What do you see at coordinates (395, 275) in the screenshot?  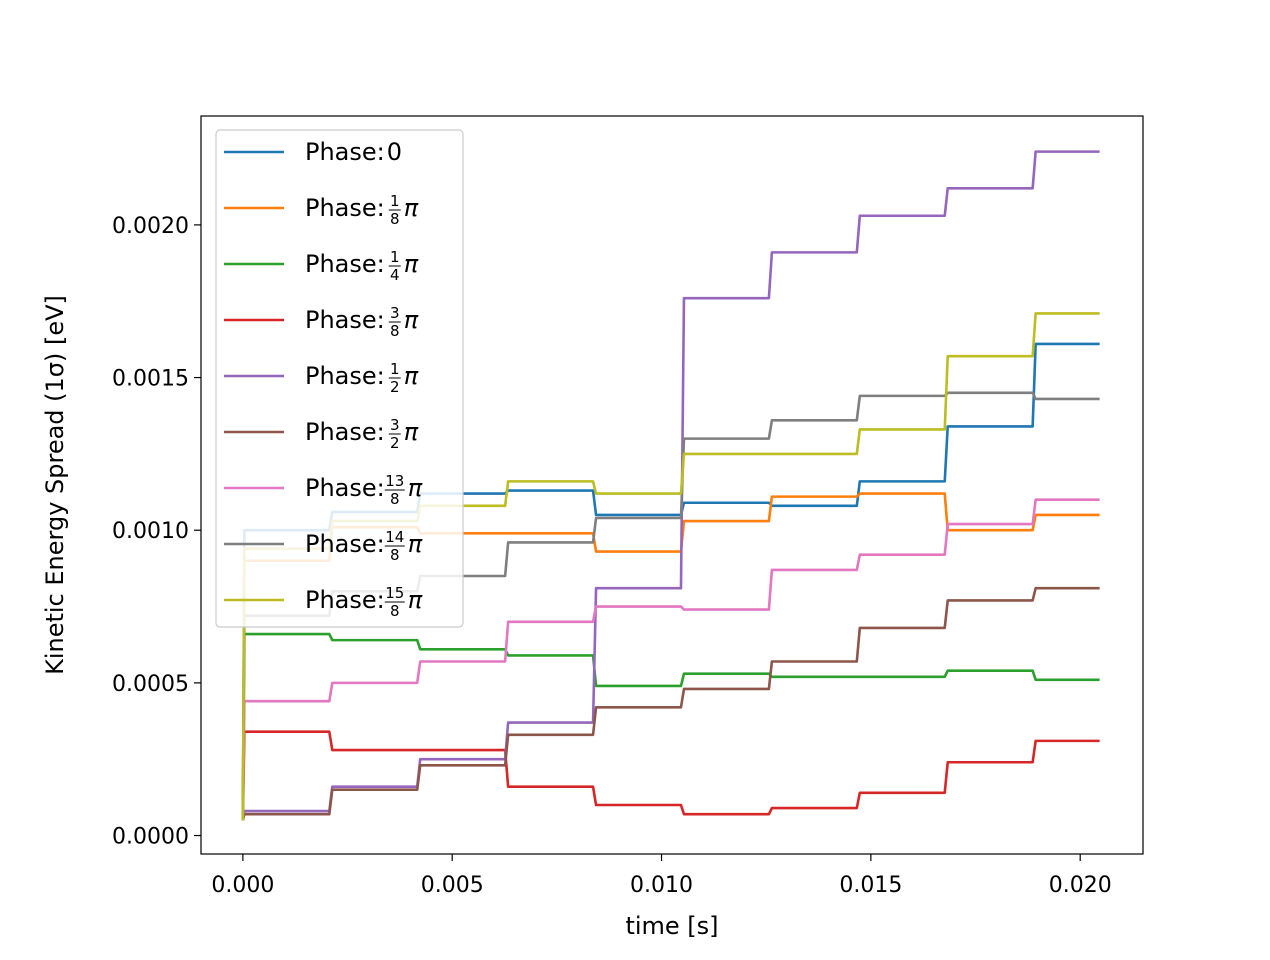 I see `legend-frac-denominator: 4` at bounding box center [395, 275].